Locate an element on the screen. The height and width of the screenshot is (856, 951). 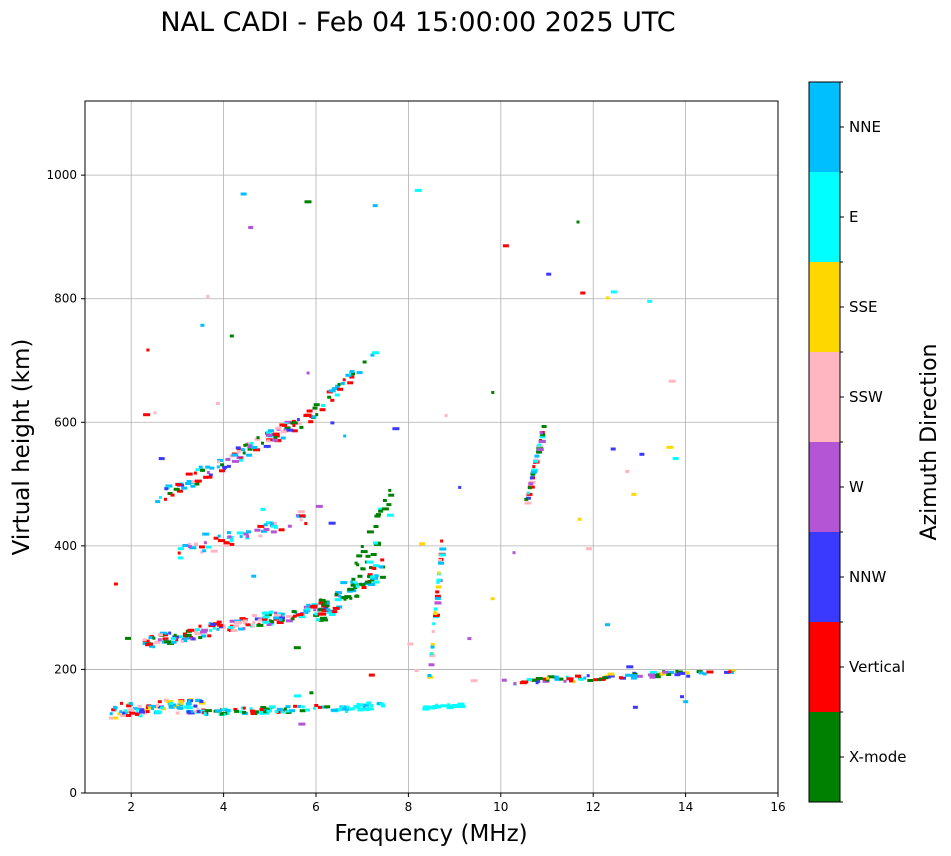
y-tick-label: 200 is located at coordinates (65, 669).